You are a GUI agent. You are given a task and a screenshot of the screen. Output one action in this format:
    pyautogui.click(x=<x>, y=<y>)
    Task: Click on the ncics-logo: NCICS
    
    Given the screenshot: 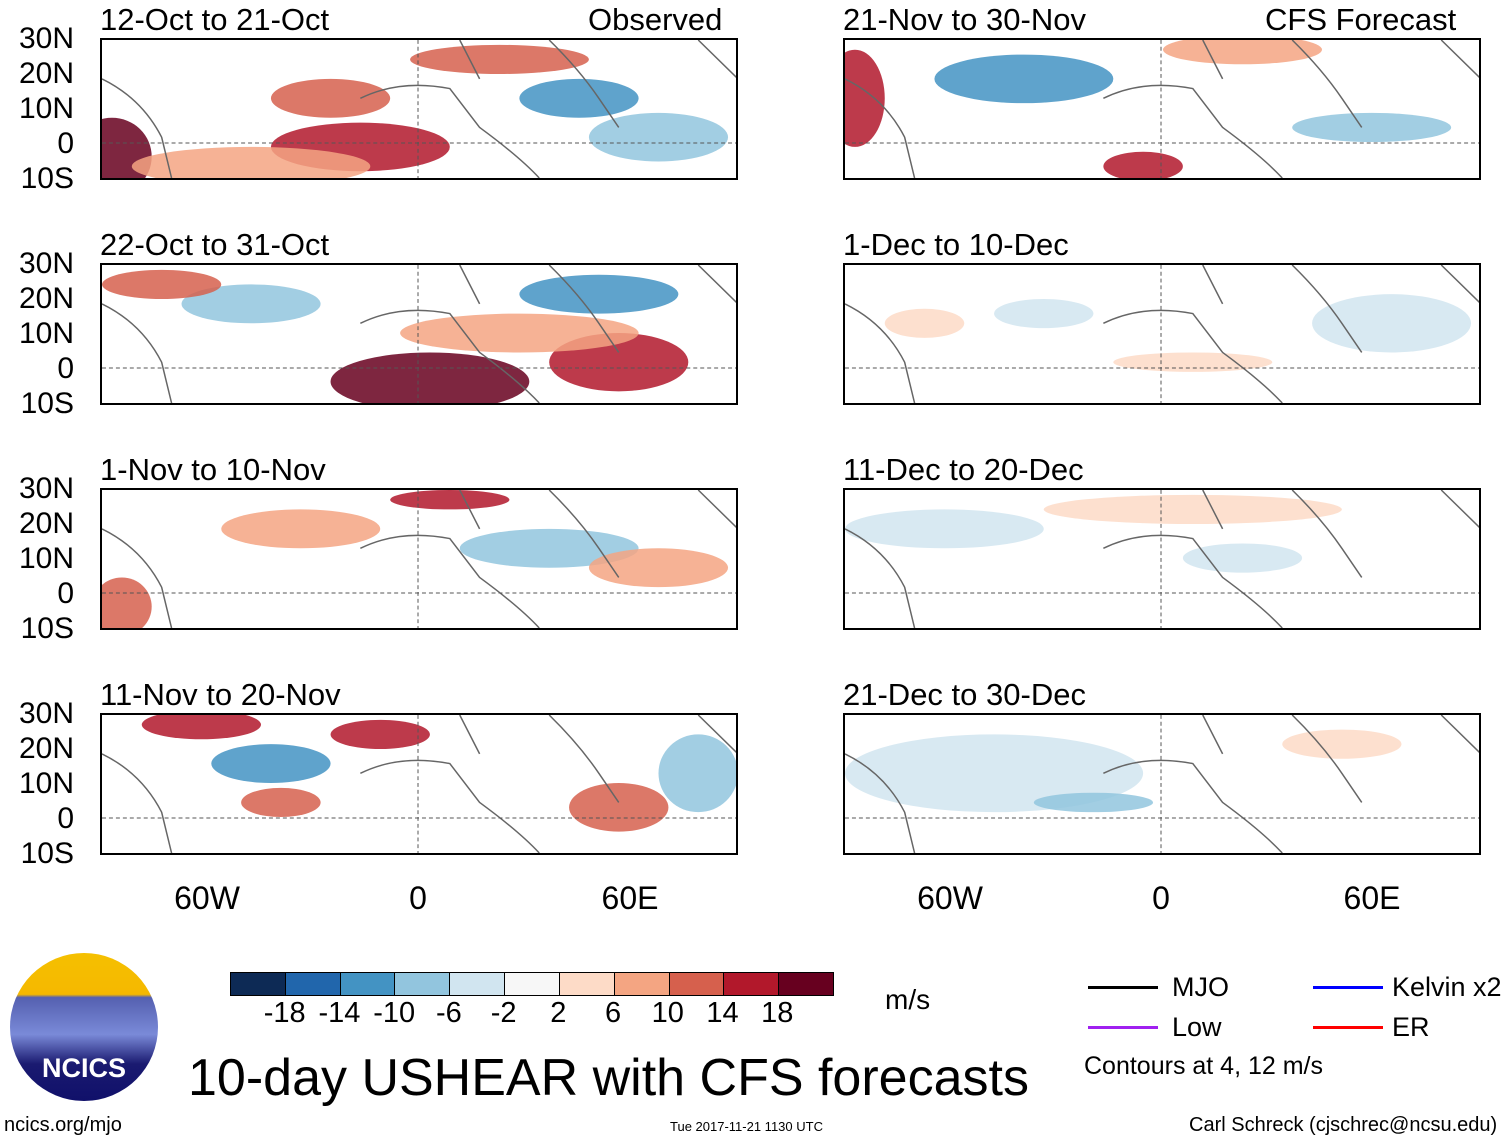 What is the action you would take?
    pyautogui.click(x=84, y=1027)
    